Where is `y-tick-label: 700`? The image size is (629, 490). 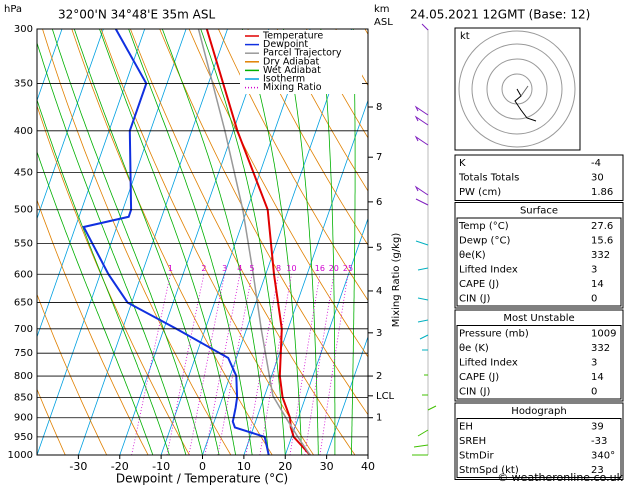 y-tick-label: 700 is located at coordinates (23, 329).